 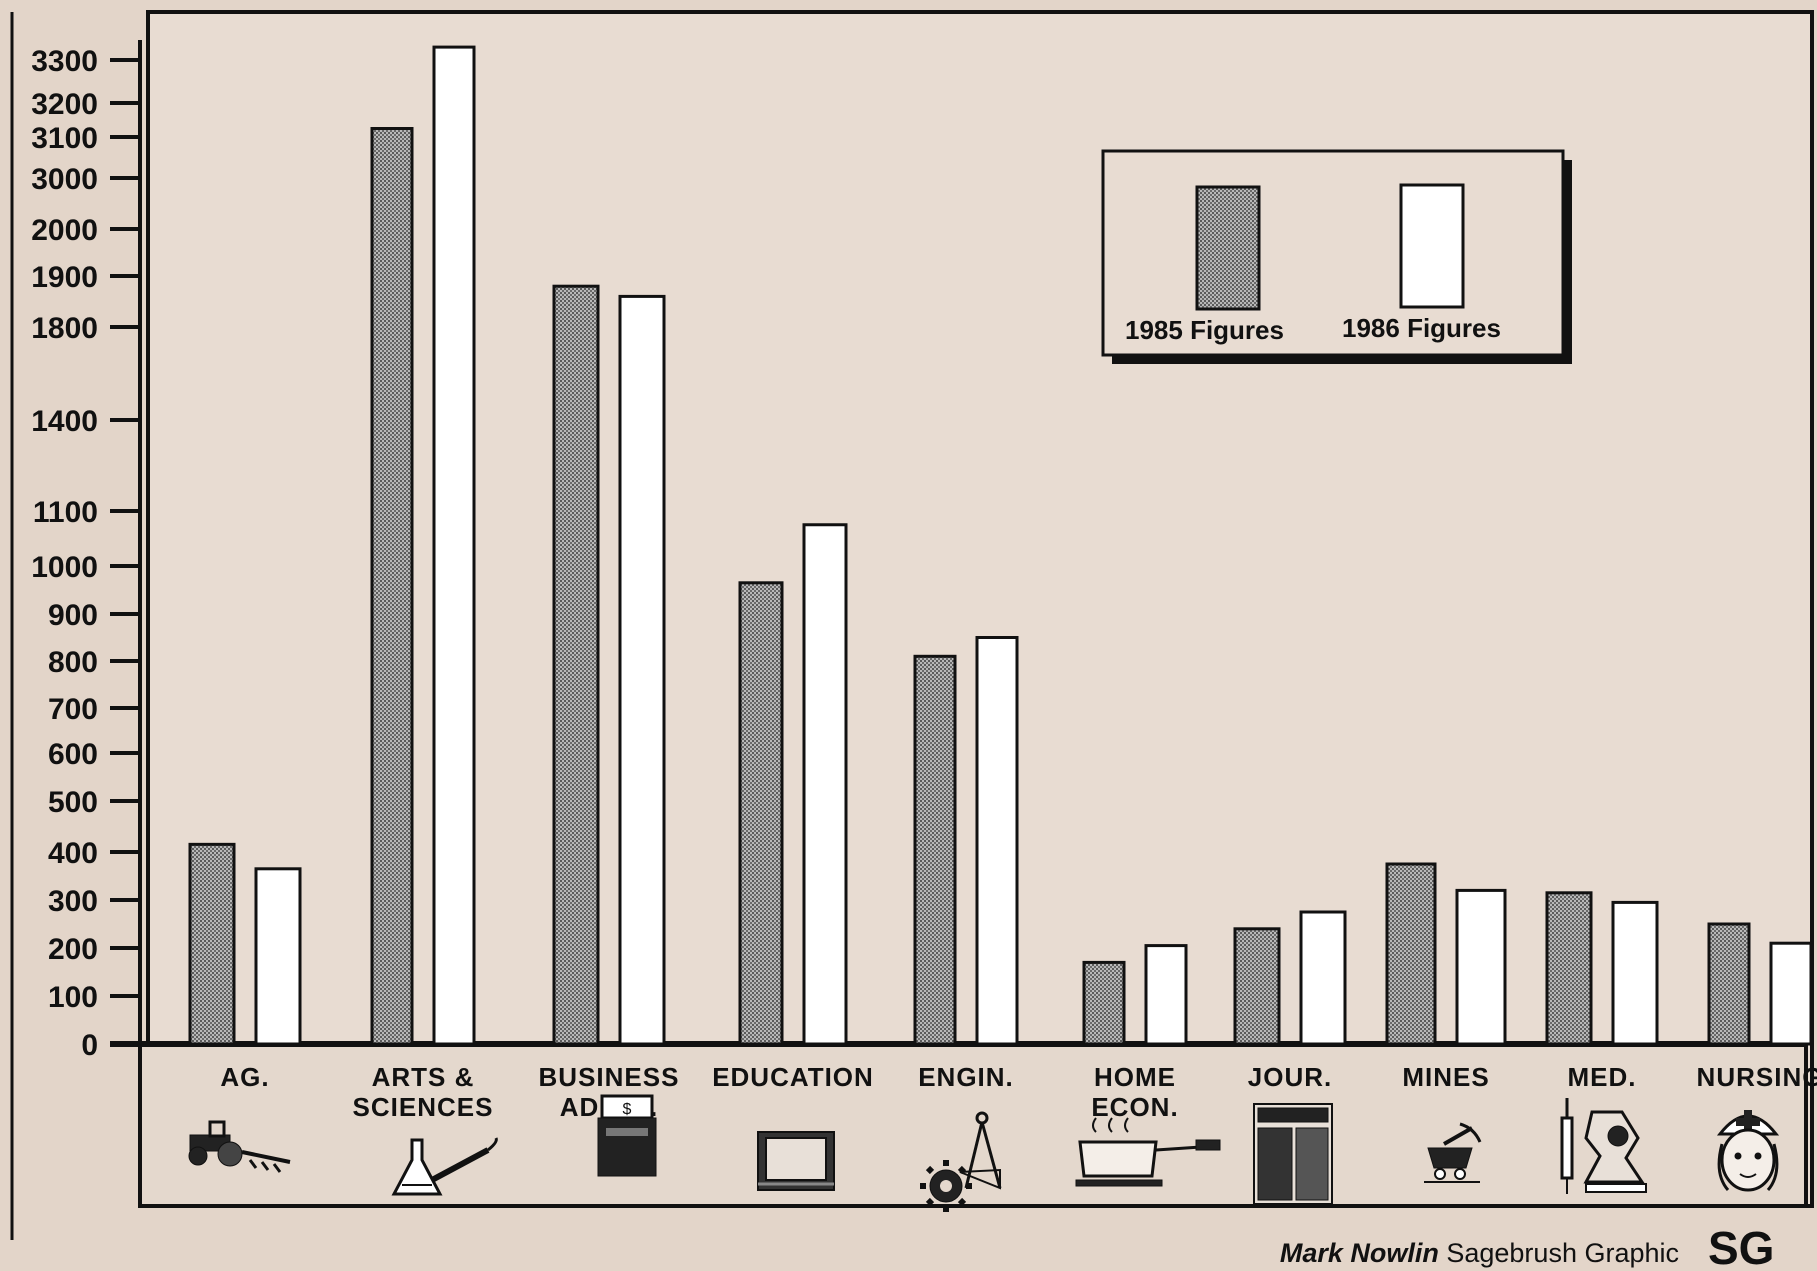 I want to click on credit-line: Mark Nowlin Sagebrush Graphic, so click(x=1479, y=1253).